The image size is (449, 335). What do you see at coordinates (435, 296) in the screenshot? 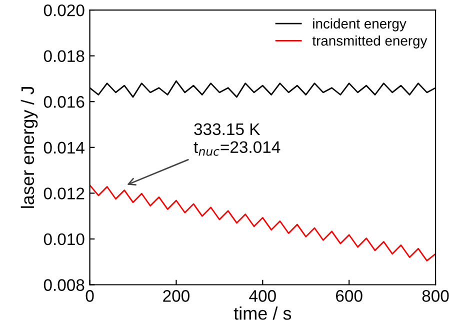
I see `x-tick-label: 800` at bounding box center [435, 296].